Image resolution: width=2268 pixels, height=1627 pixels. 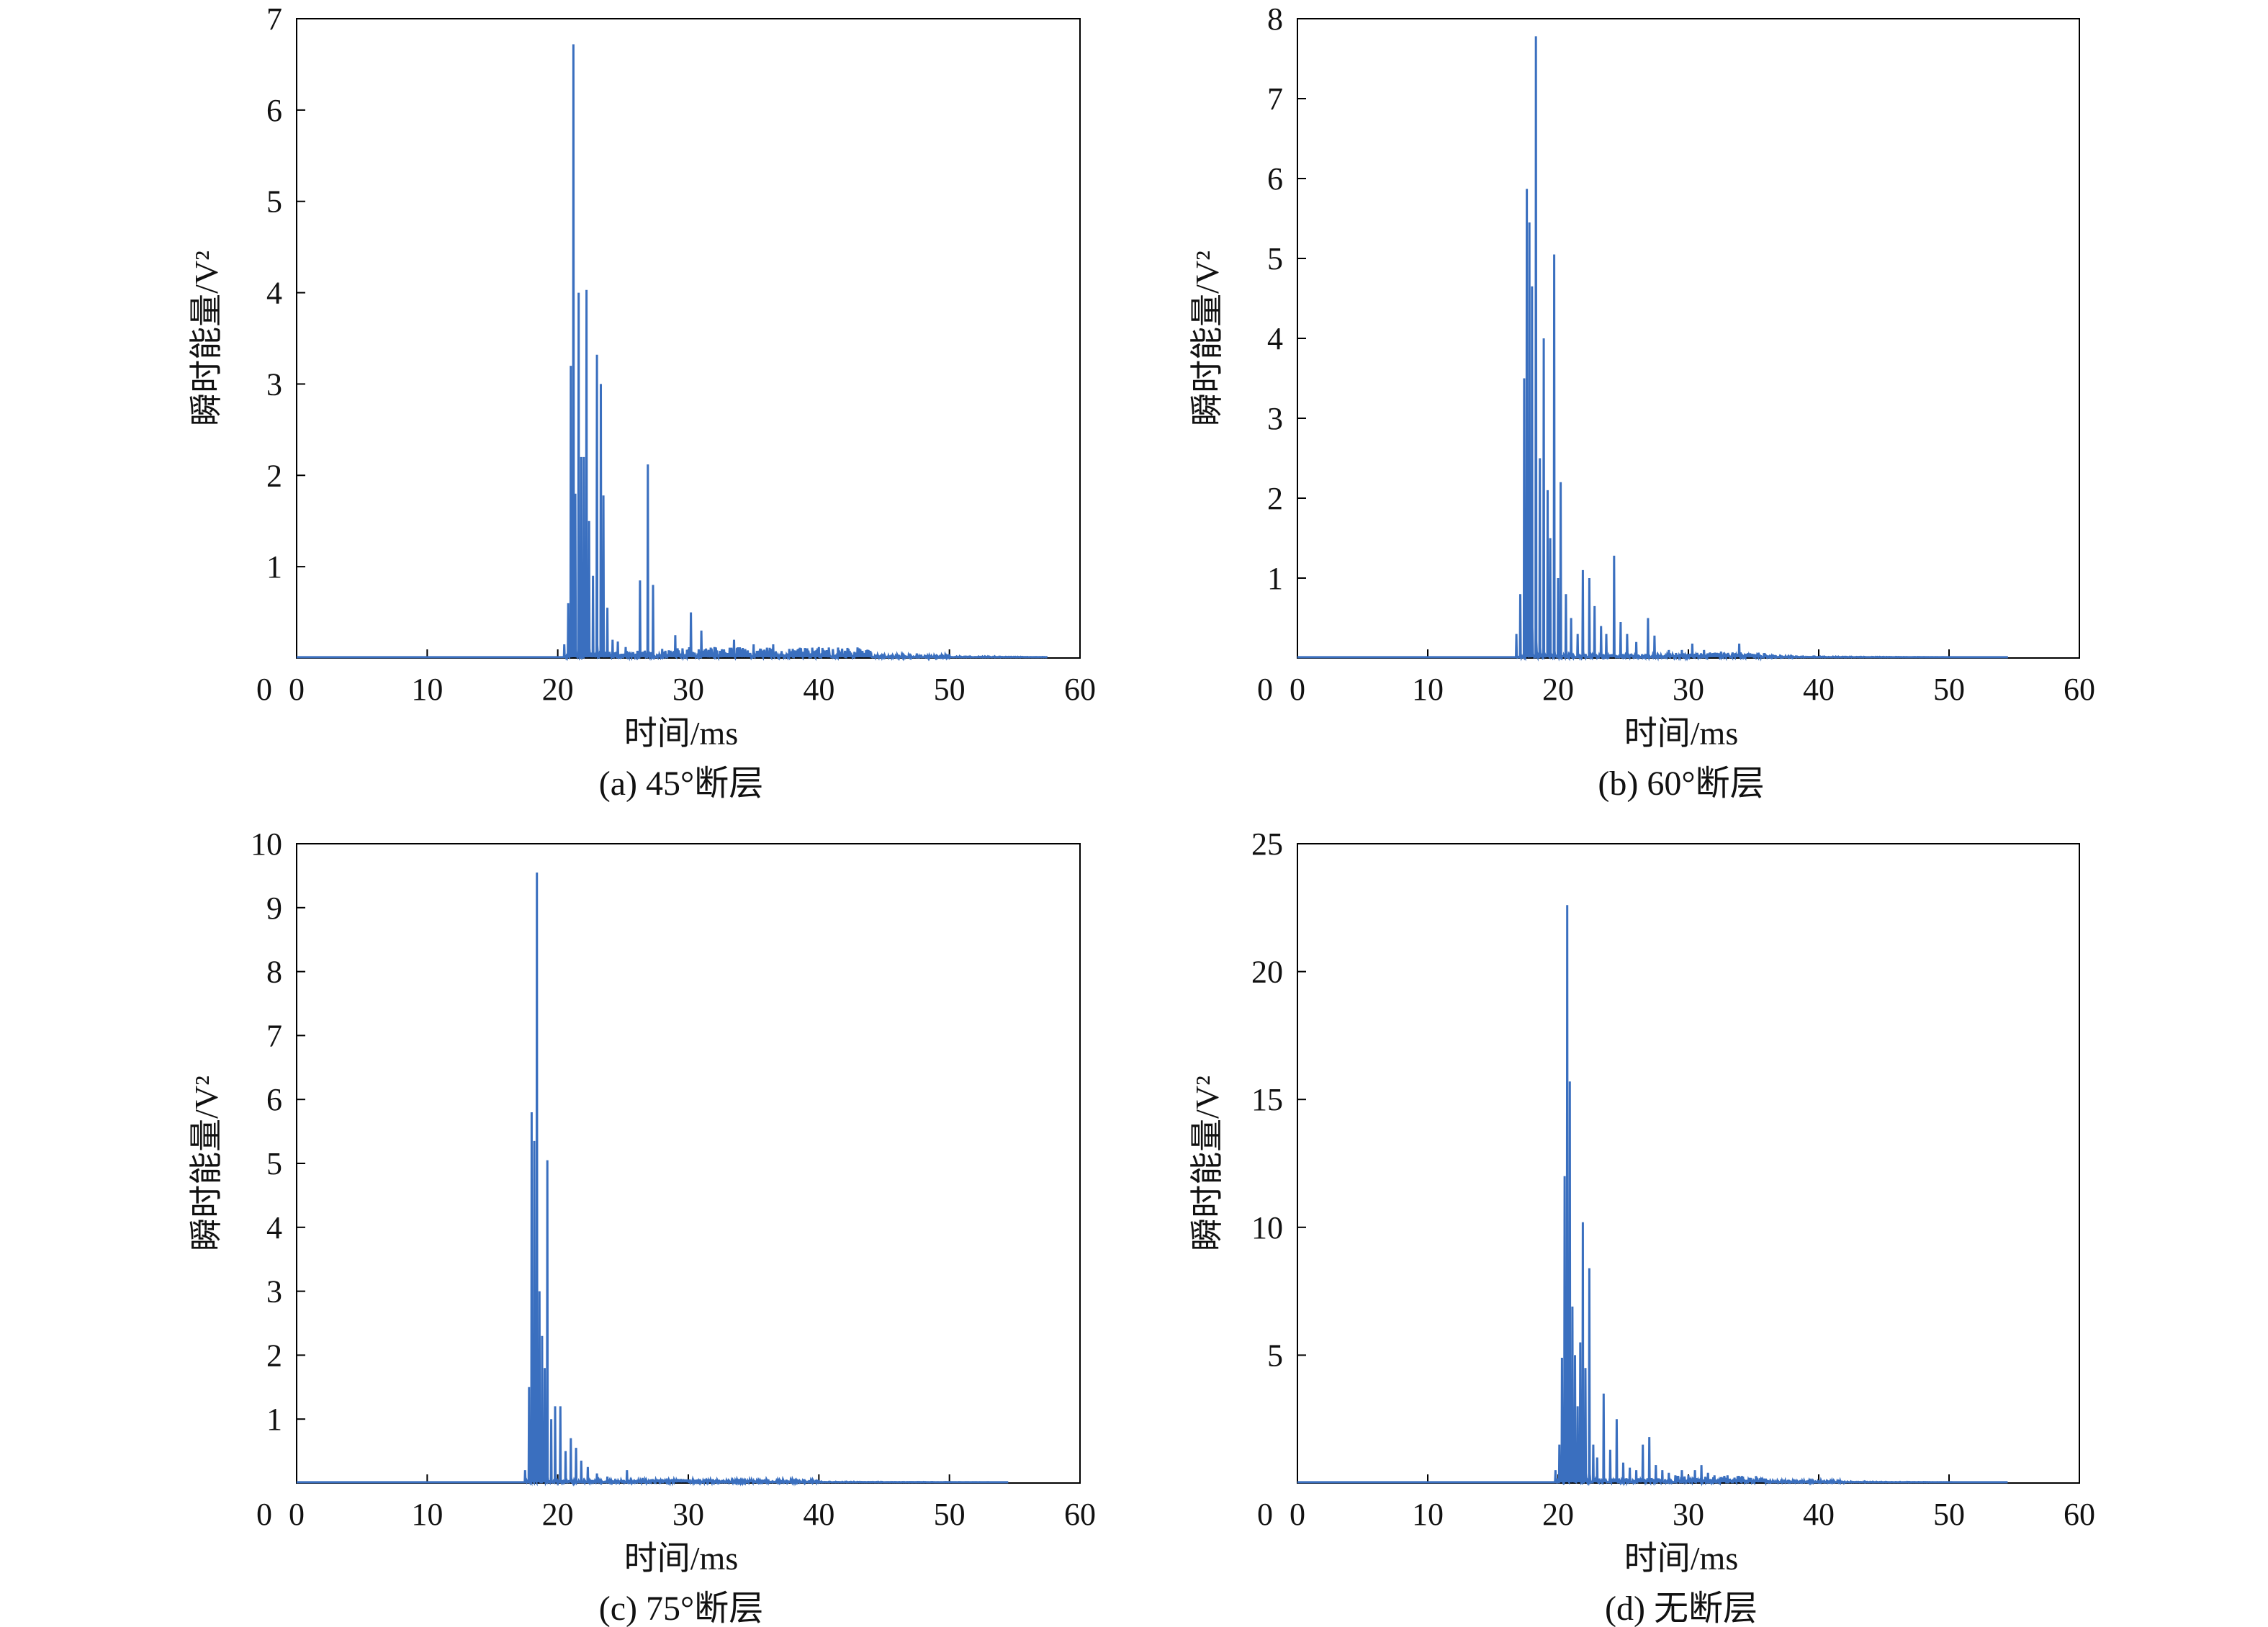 What do you see at coordinates (681, 784) in the screenshot?
I see `panel-caption: (a) 45°断层` at bounding box center [681, 784].